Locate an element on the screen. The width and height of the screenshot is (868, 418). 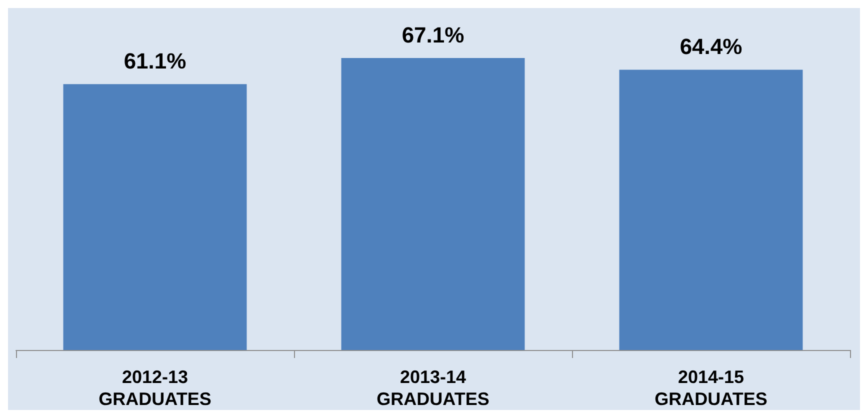
data-label: 67.1% is located at coordinates (433, 35).